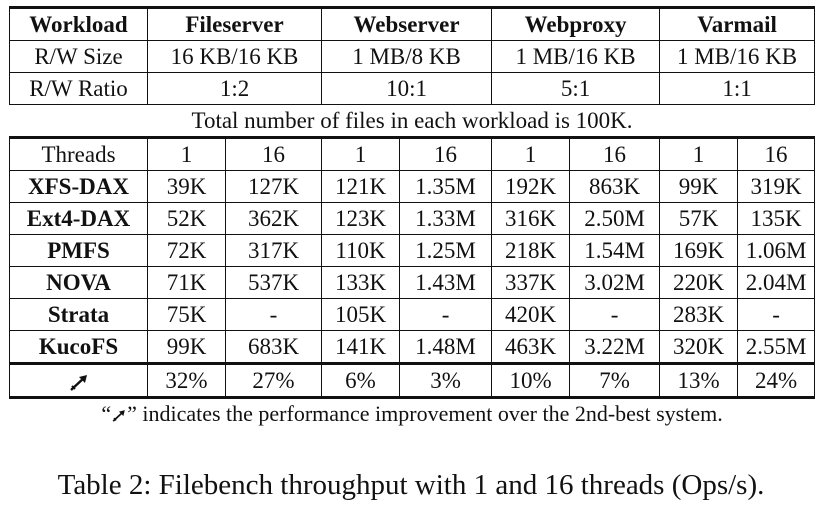 The image size is (822, 512). I want to click on throughput-cell: 3.02M, so click(615, 282).